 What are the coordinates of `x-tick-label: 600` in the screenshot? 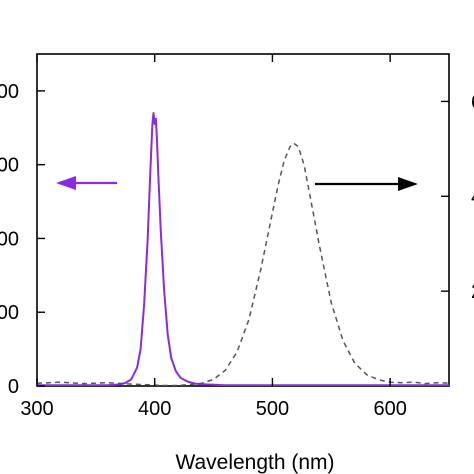 It's located at (389, 409).